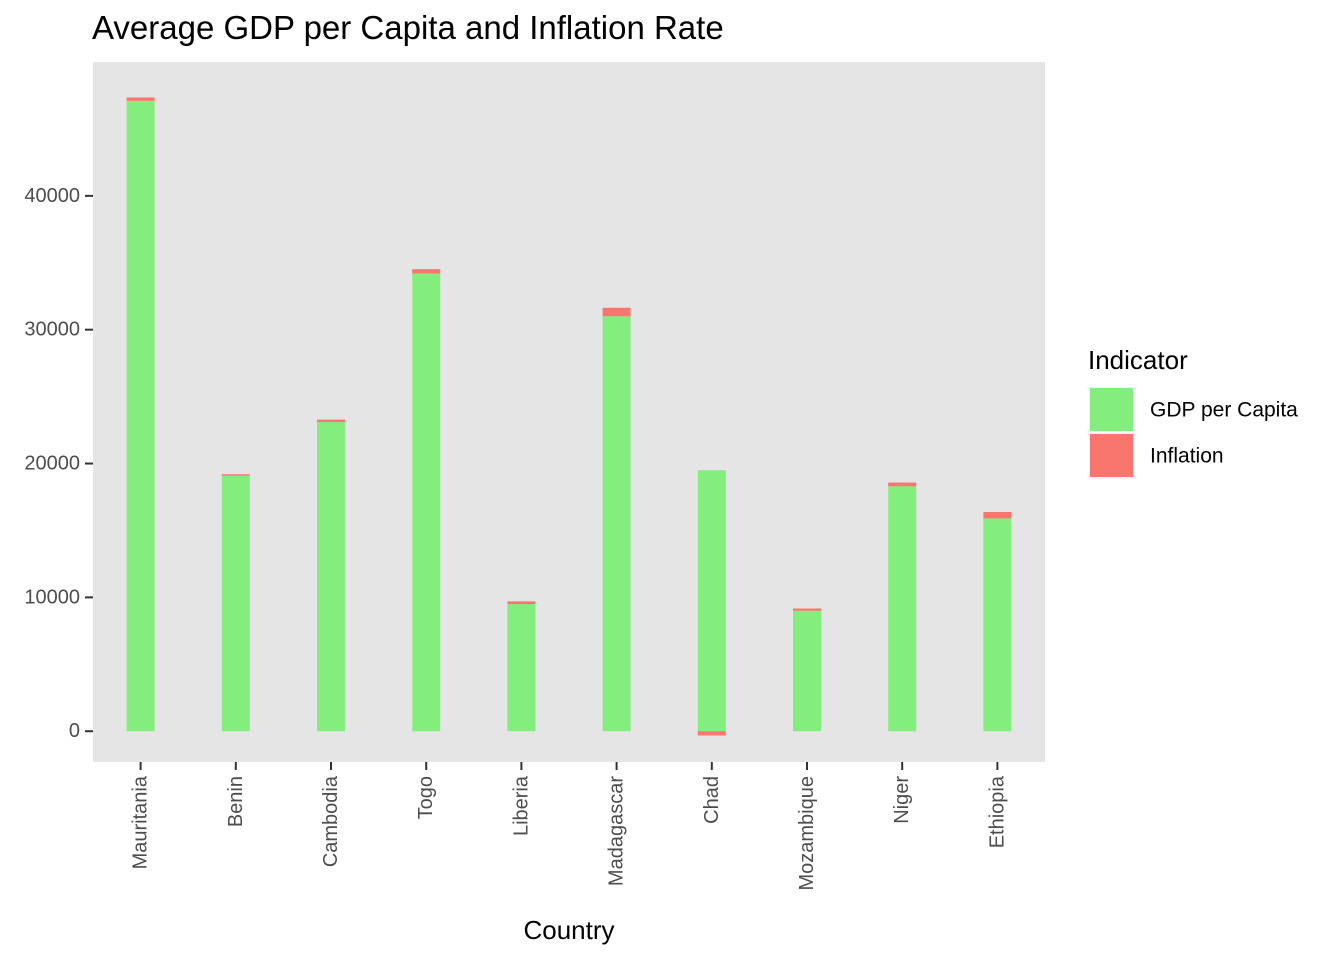 This screenshot has width=1344, height=960. What do you see at coordinates (616, 524) in the screenshot?
I see `bar-madagascar-gdp-per-capita` at bounding box center [616, 524].